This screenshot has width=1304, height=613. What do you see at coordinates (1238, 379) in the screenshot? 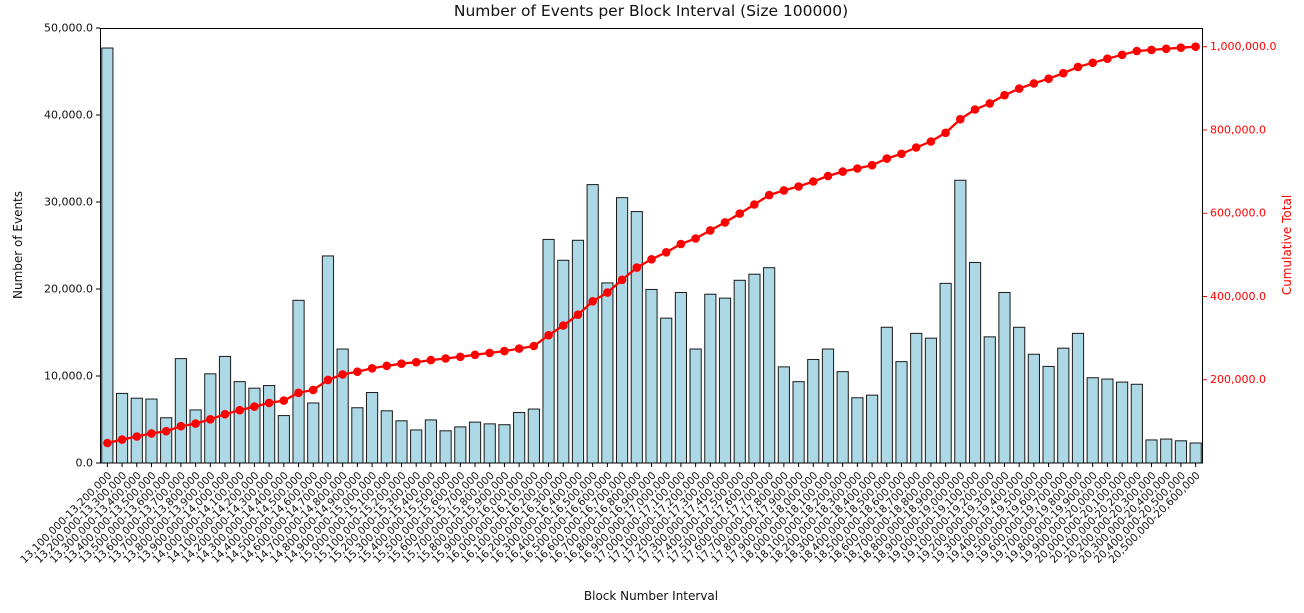
I see `y2-tick-label: 200,000.0` at bounding box center [1238, 379].